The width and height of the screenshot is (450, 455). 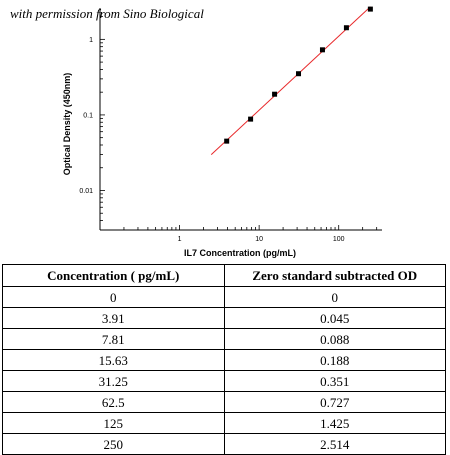 I want to click on concentration-cell: 62.5, so click(x=113, y=402).